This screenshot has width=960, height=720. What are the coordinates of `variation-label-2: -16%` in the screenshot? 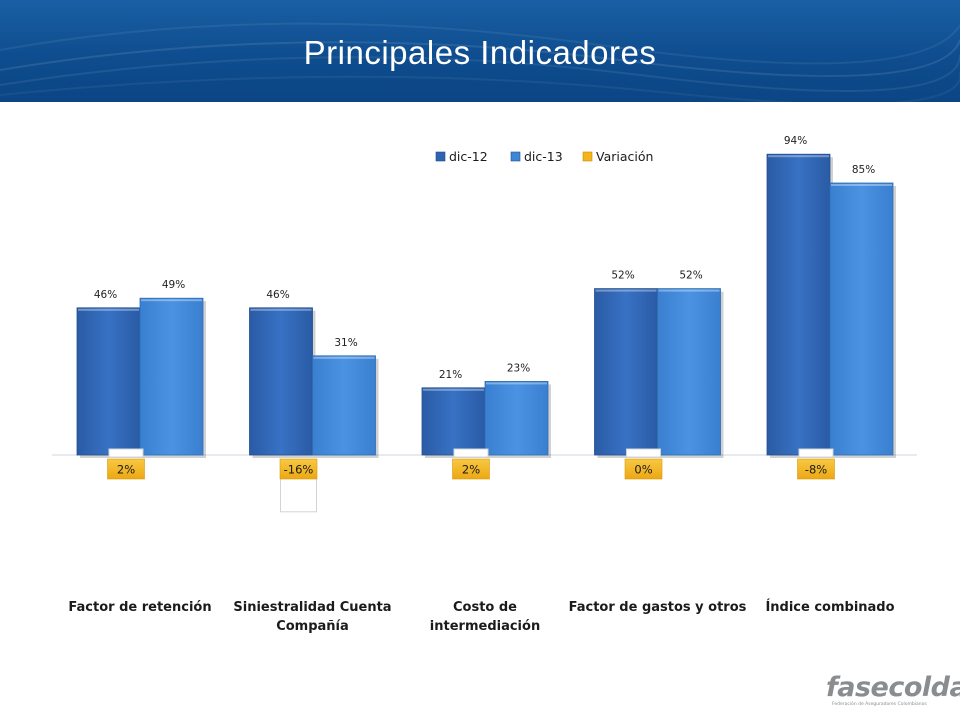 It's located at (299, 470).